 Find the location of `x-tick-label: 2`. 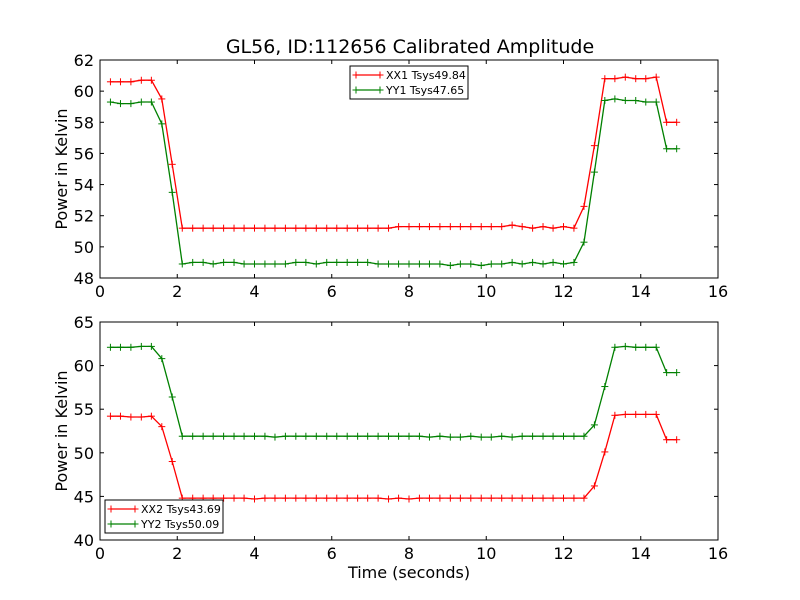

x-tick-label: 2 is located at coordinates (177, 291).